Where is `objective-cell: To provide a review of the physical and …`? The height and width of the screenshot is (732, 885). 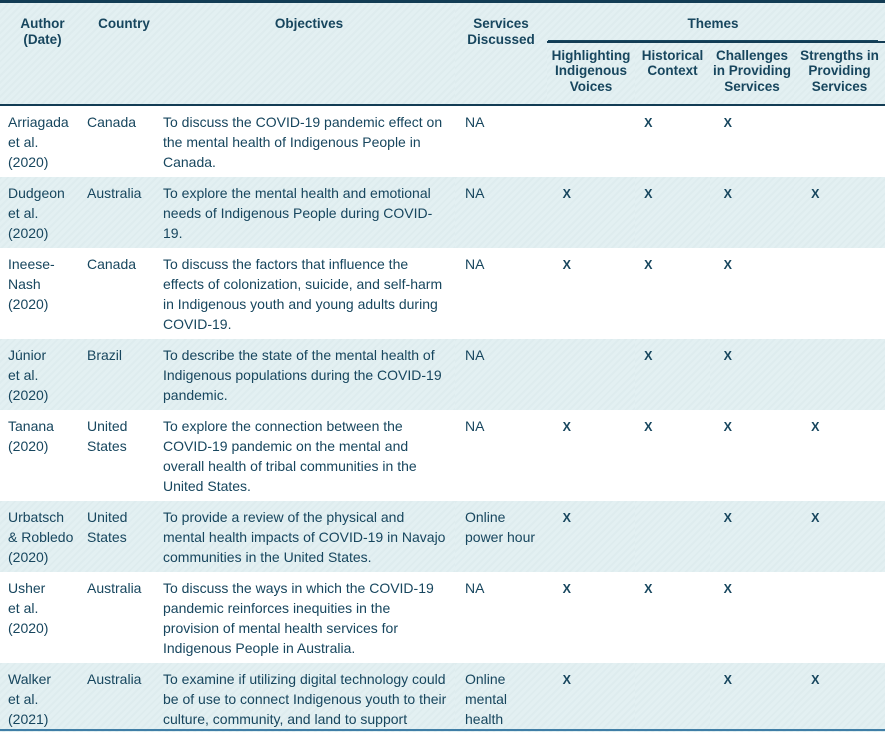 objective-cell: To provide a review of the physical and … is located at coordinates (309, 536).